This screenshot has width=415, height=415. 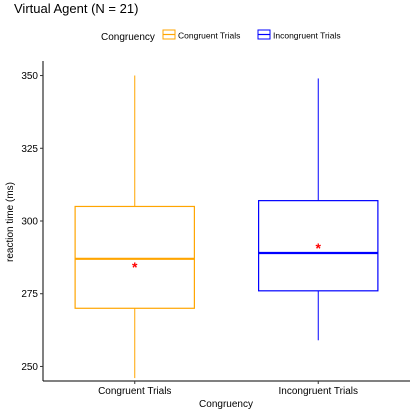 What do you see at coordinates (134, 391) in the screenshot?
I see `x-tick-label: Congruent Trials` at bounding box center [134, 391].